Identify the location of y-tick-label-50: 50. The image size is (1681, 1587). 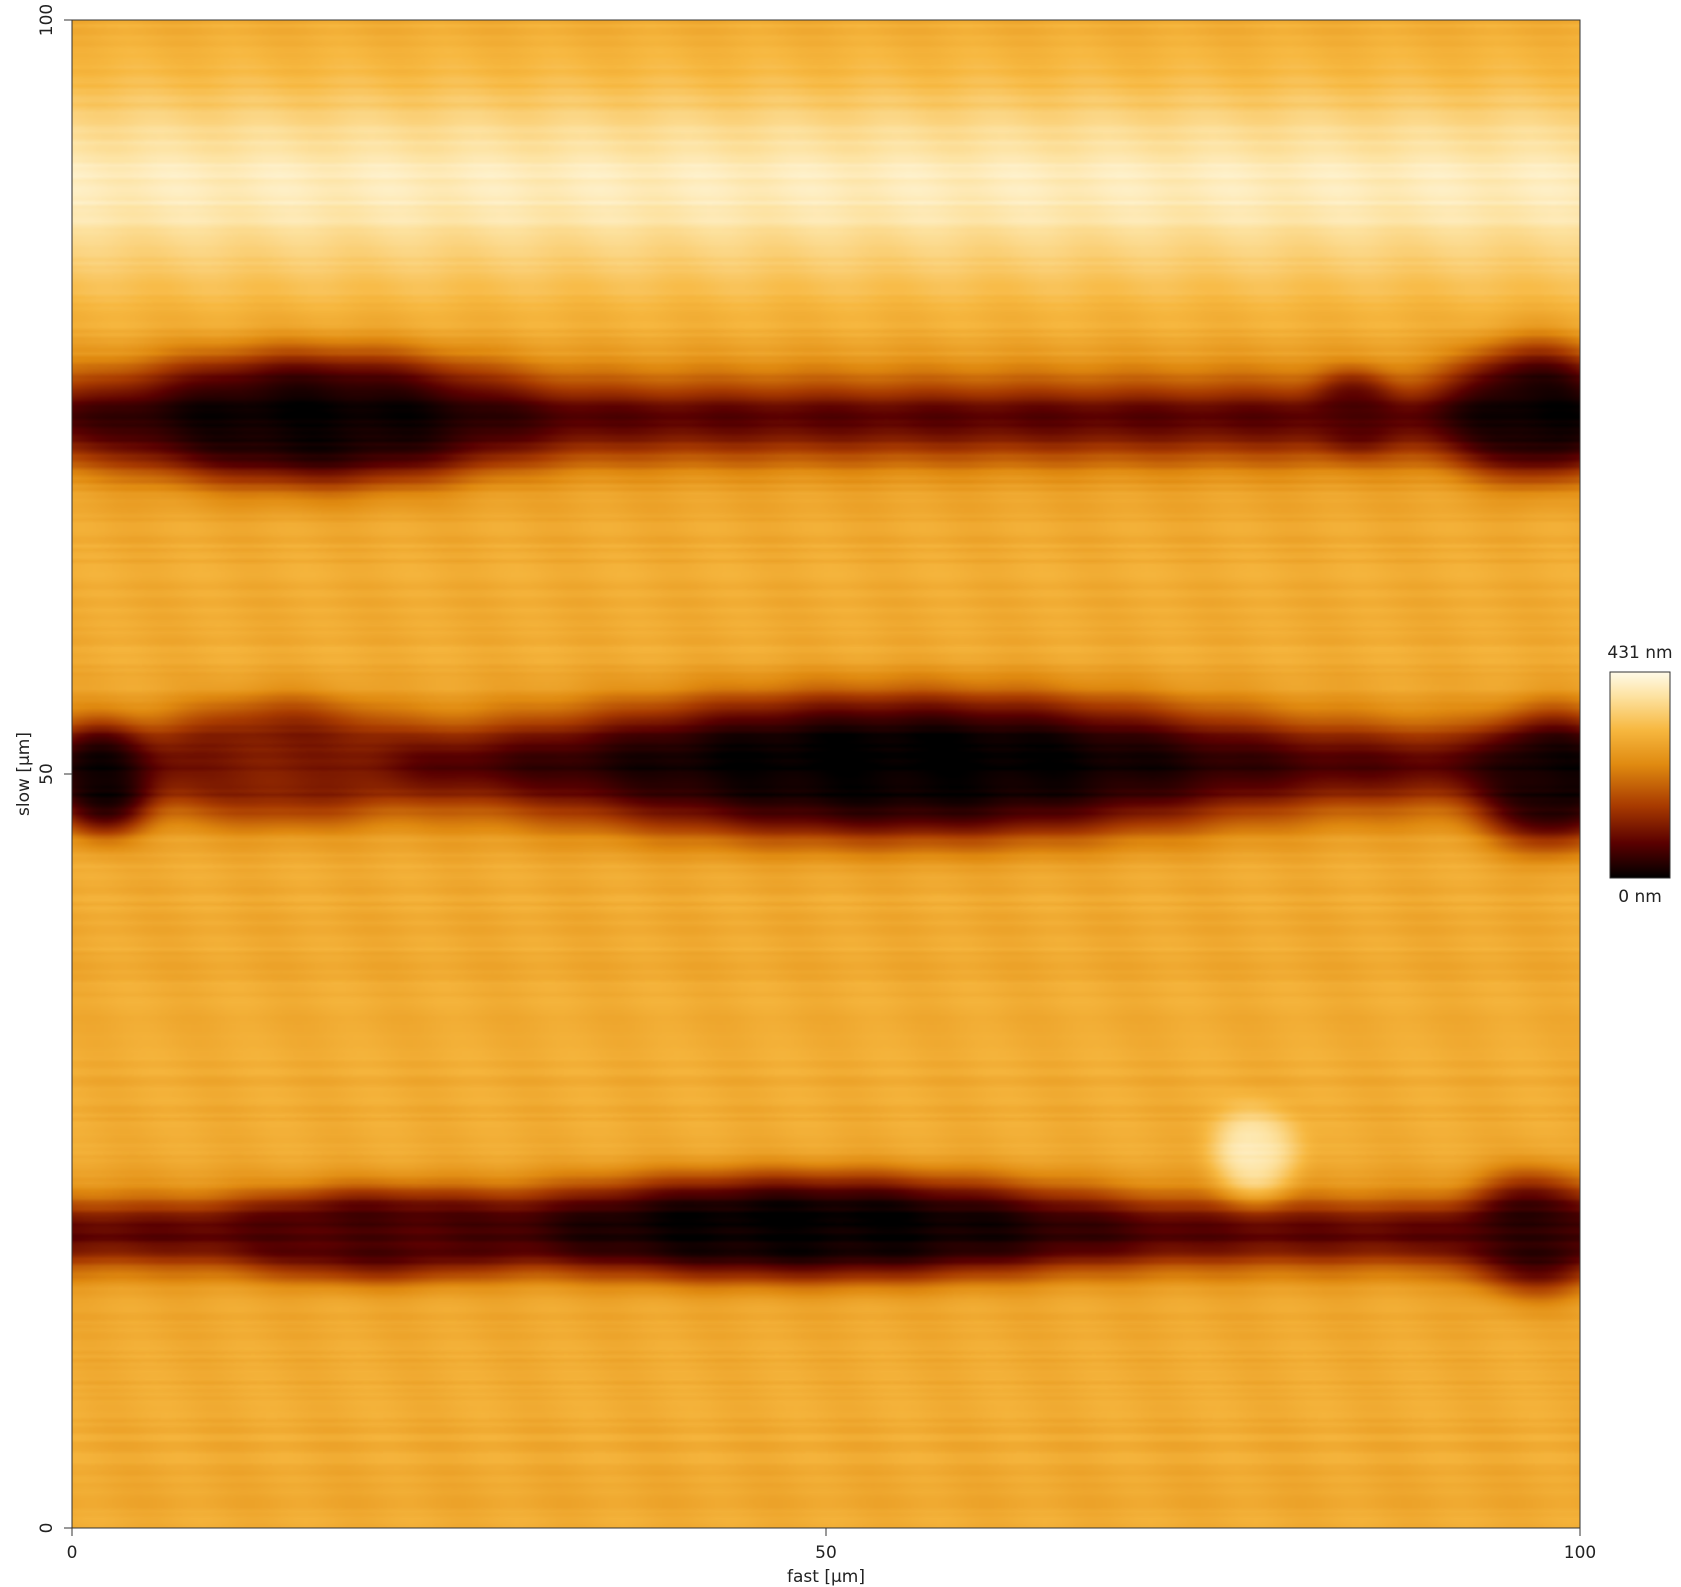
(47, 774).